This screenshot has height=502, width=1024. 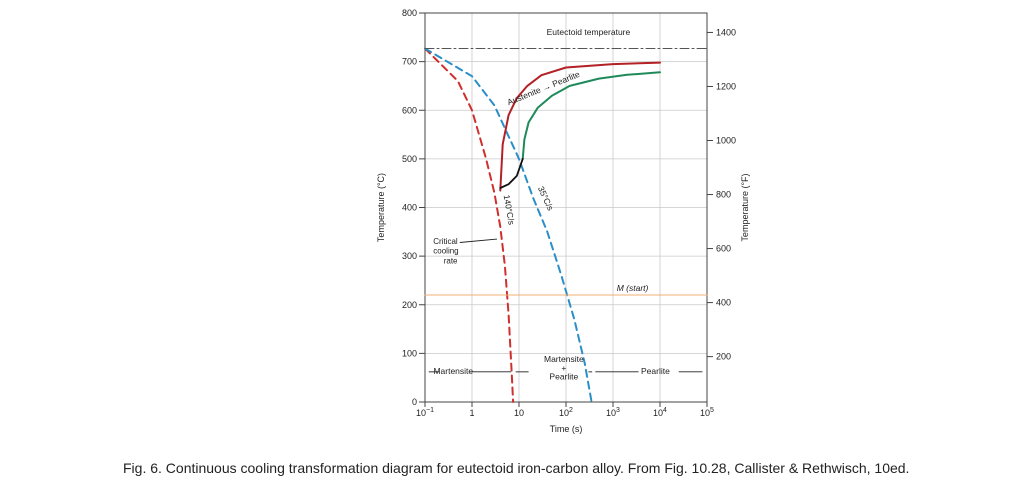 What do you see at coordinates (726, 141) in the screenshot?
I see `y2-tick-label: 1000` at bounding box center [726, 141].